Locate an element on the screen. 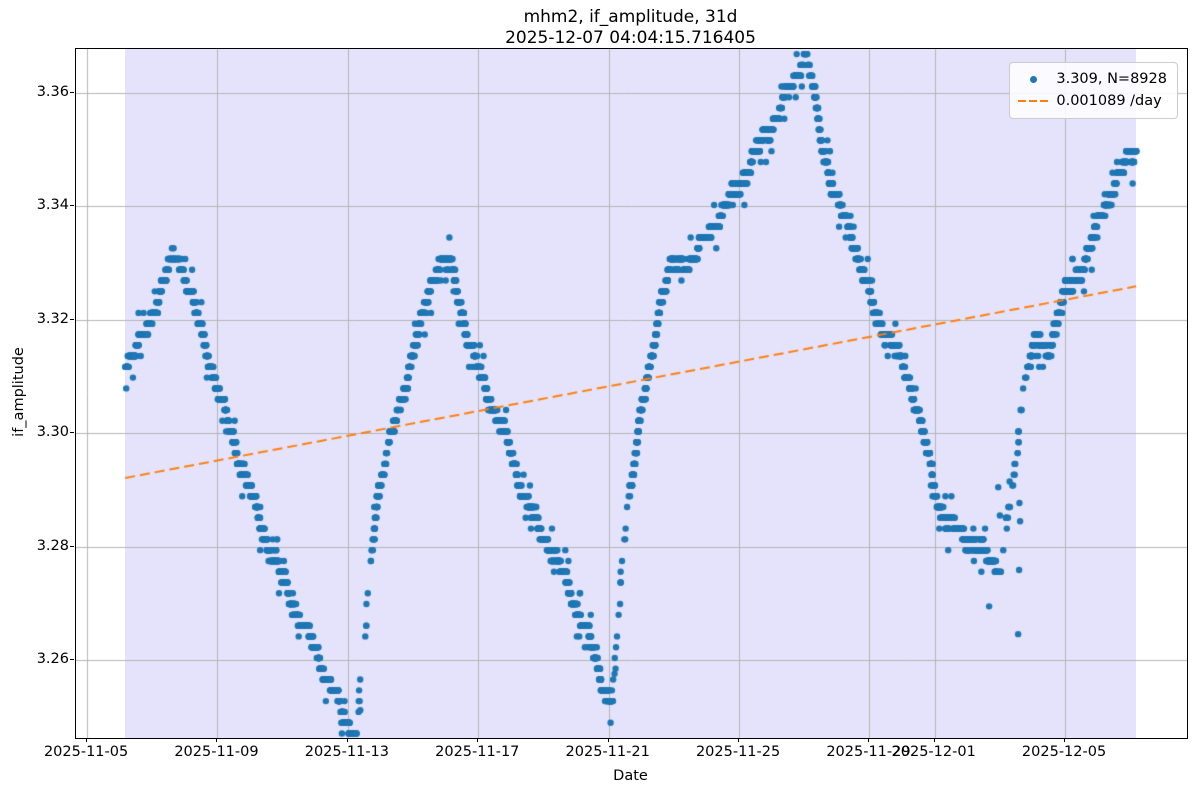  chart-title-line1: mhm2, if_amplitude, 31d is located at coordinates (630, 17).